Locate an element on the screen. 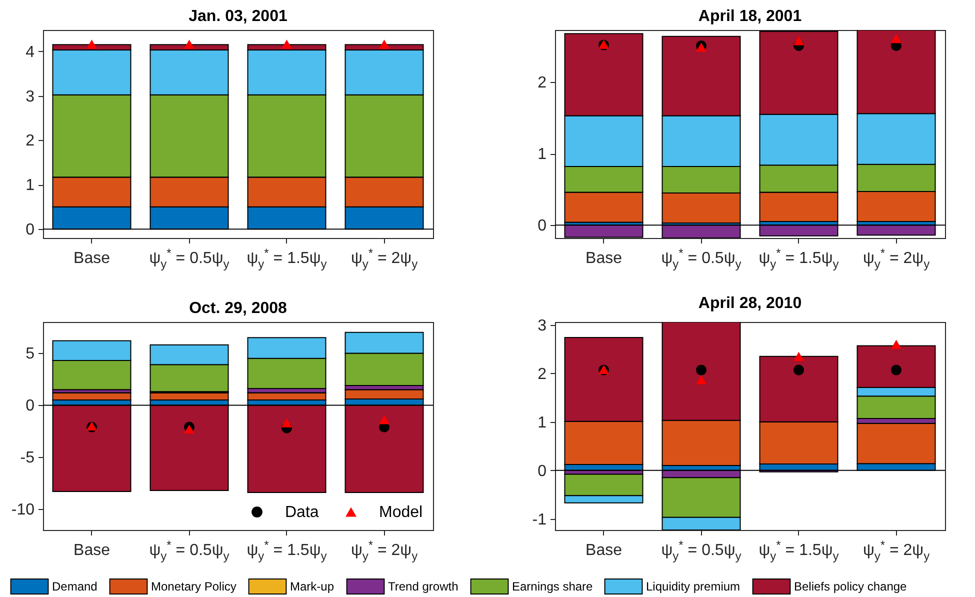 This screenshot has height=597, width=975. legend-label: Data is located at coordinates (302, 512).